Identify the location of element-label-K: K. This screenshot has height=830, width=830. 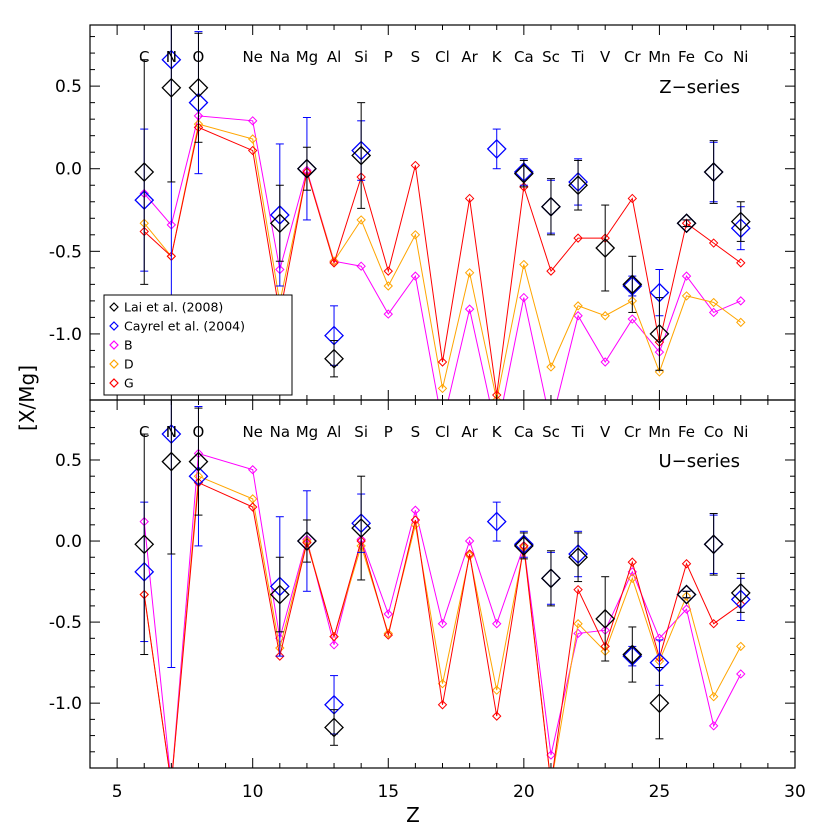
(497, 432).